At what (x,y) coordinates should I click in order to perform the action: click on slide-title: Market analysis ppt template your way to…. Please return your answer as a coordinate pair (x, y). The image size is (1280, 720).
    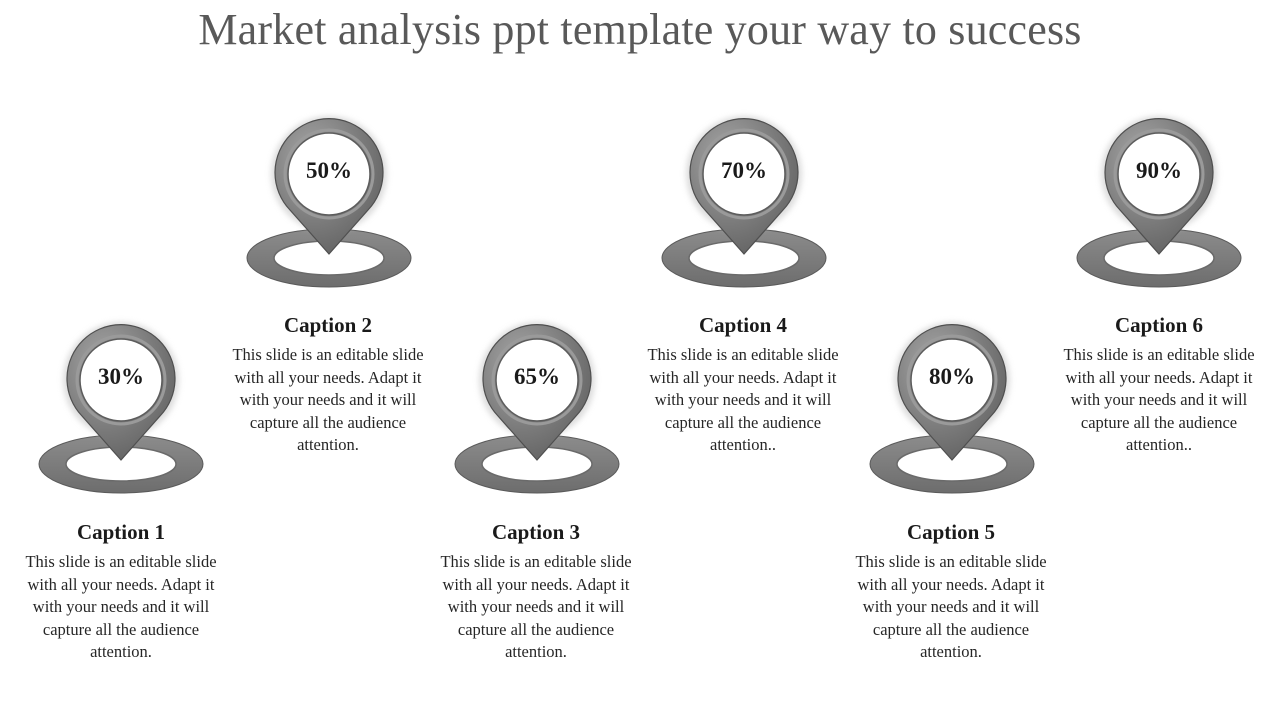
    Looking at the image, I should click on (640, 29).